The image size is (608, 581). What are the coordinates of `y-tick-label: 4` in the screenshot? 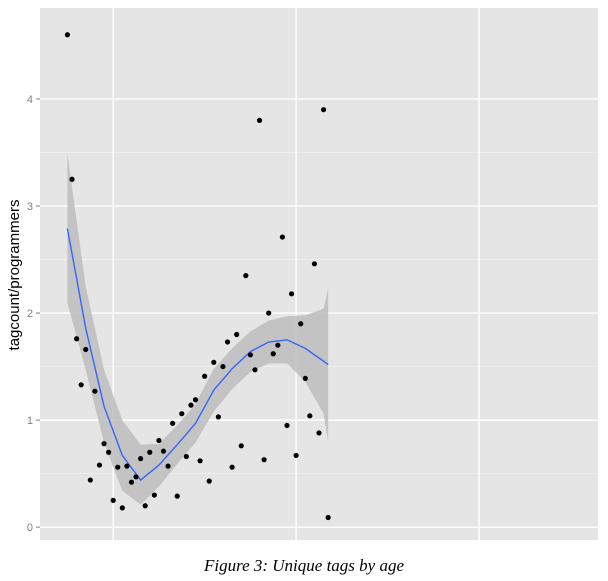 It's located at (30, 100).